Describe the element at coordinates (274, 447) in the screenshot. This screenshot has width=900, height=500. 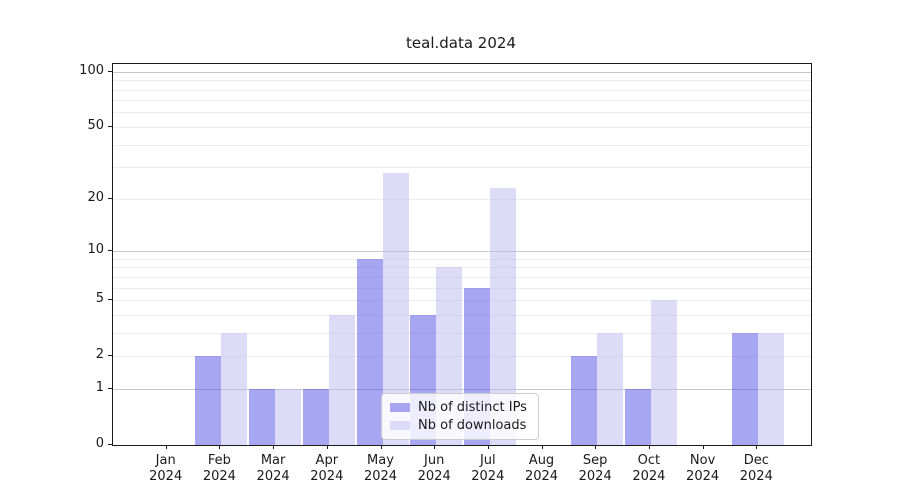
I see `x-tick-mark-mar` at that location.